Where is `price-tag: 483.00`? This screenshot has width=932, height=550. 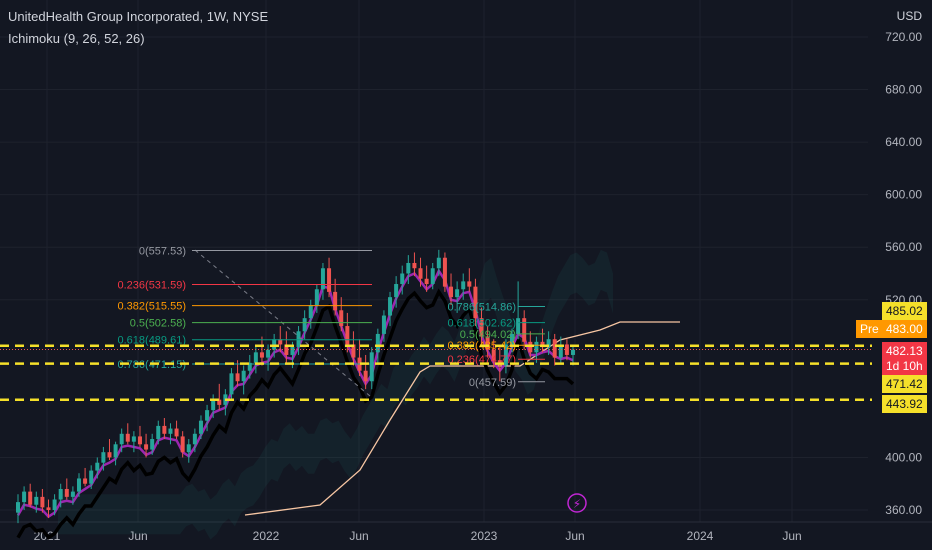
price-tag: 483.00 is located at coordinates (904, 329).